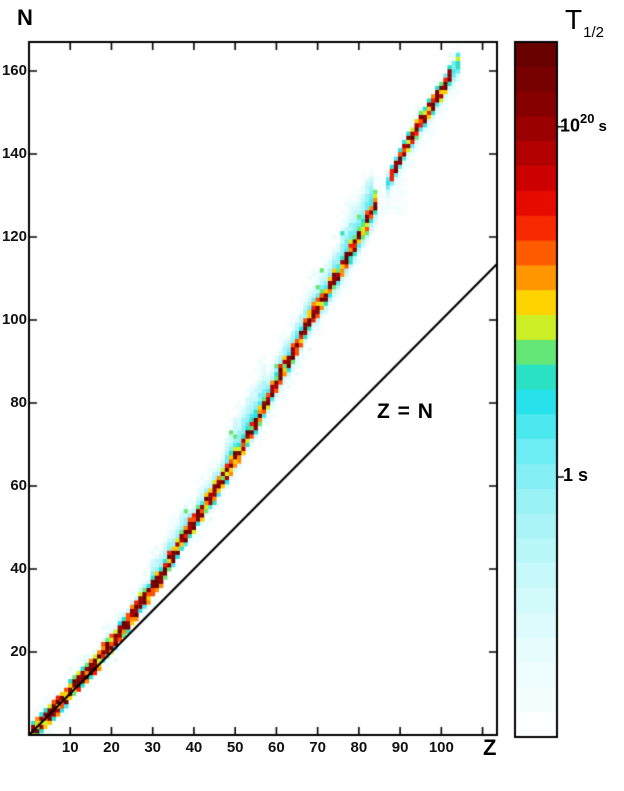 The image size is (624, 791). I want to click on x-tick-label: 40, so click(194, 747).